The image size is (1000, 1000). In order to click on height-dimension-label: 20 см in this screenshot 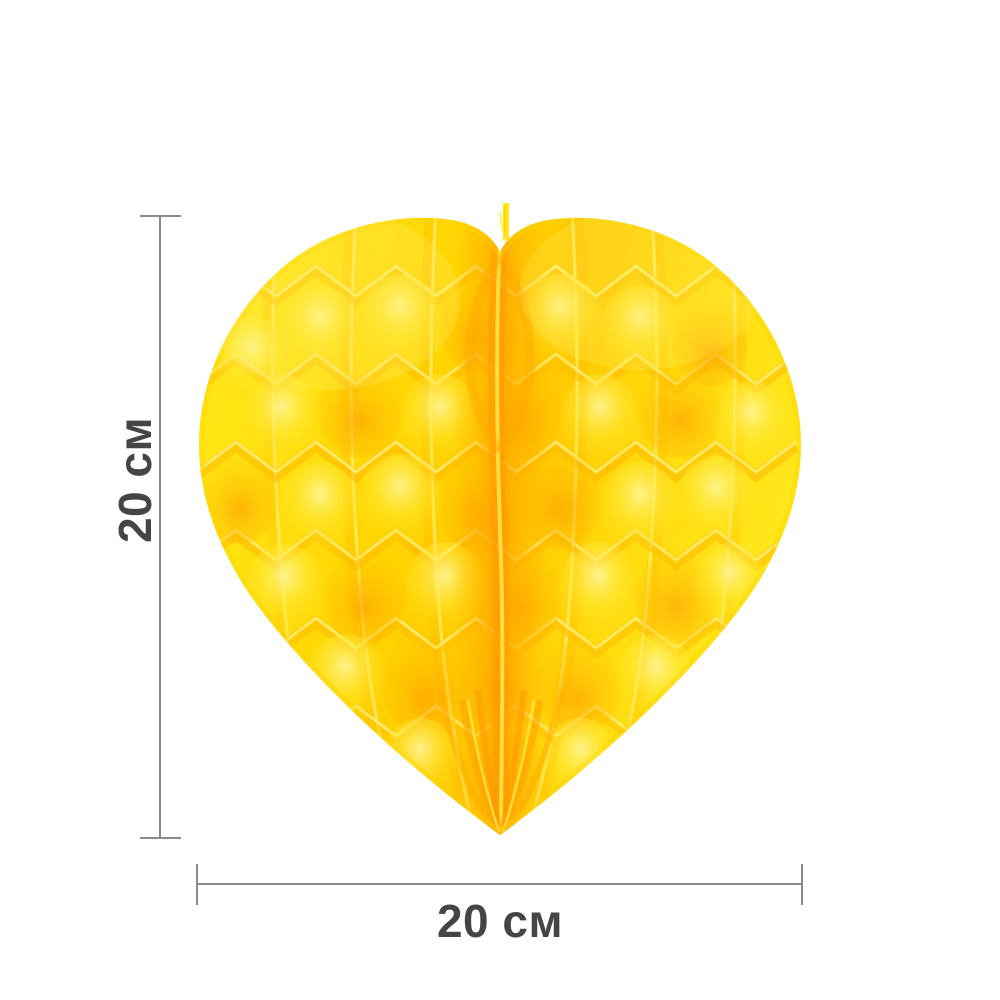, I will do `click(135, 480)`.